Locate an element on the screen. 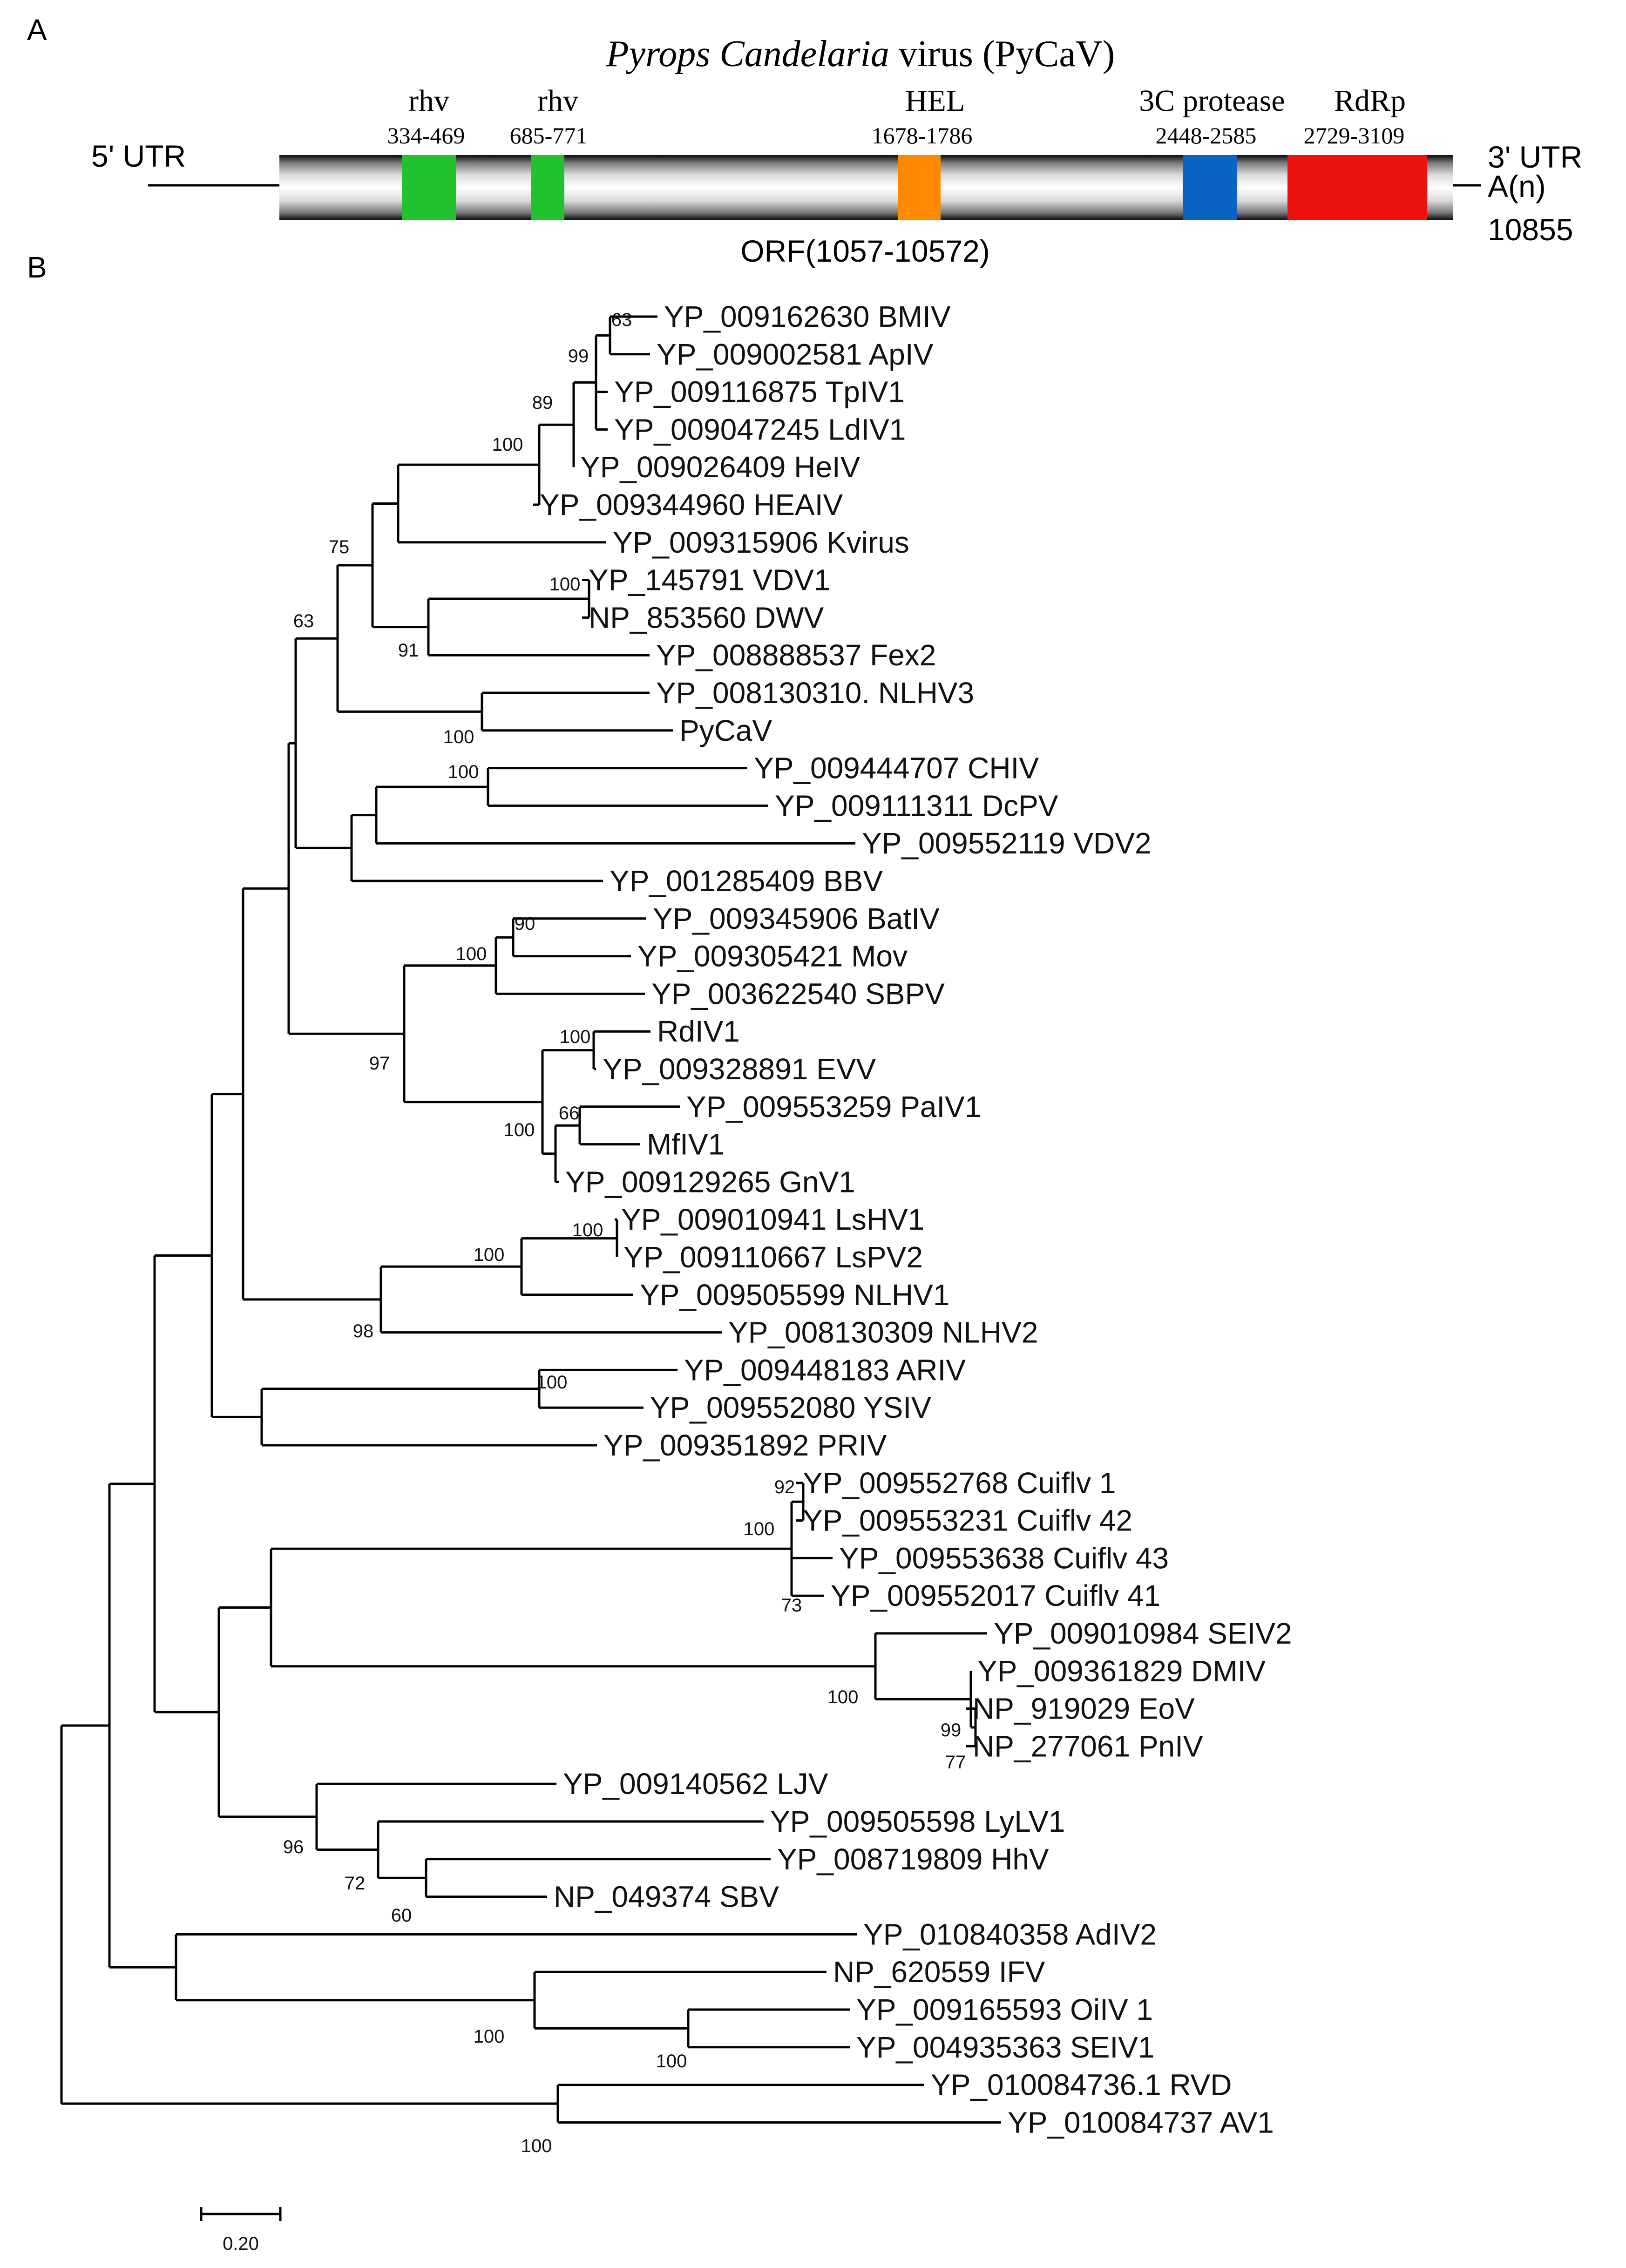  panel-a-label: A is located at coordinates (37, 30).